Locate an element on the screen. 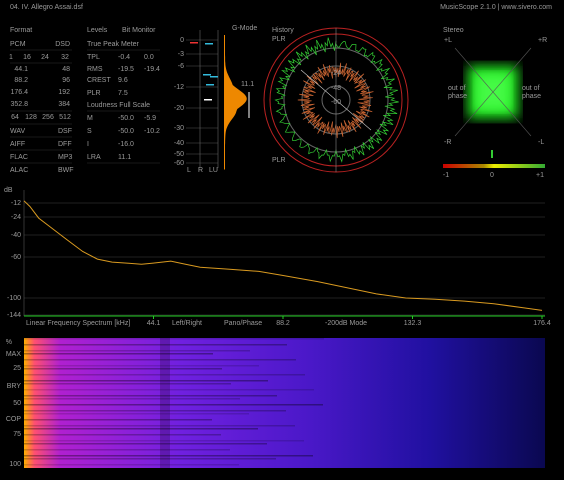 Image resolution: width=564 pixels, height=480 pixels. mode-button: Pano/Phase is located at coordinates (243, 323).